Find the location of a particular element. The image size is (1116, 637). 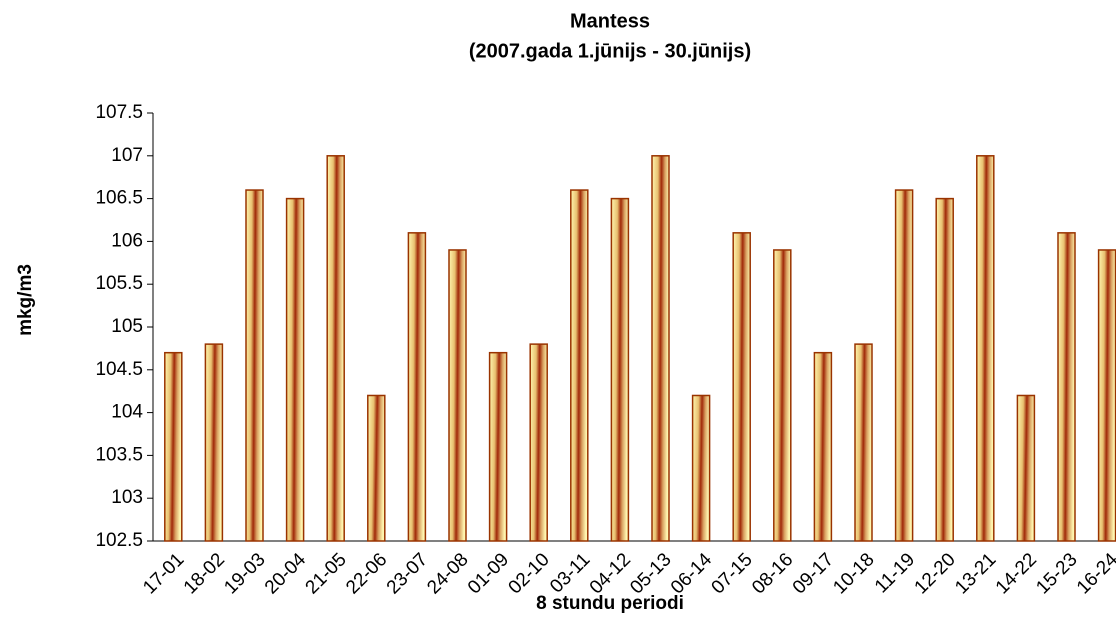

y-tick-label: 105 is located at coordinates (127, 326).